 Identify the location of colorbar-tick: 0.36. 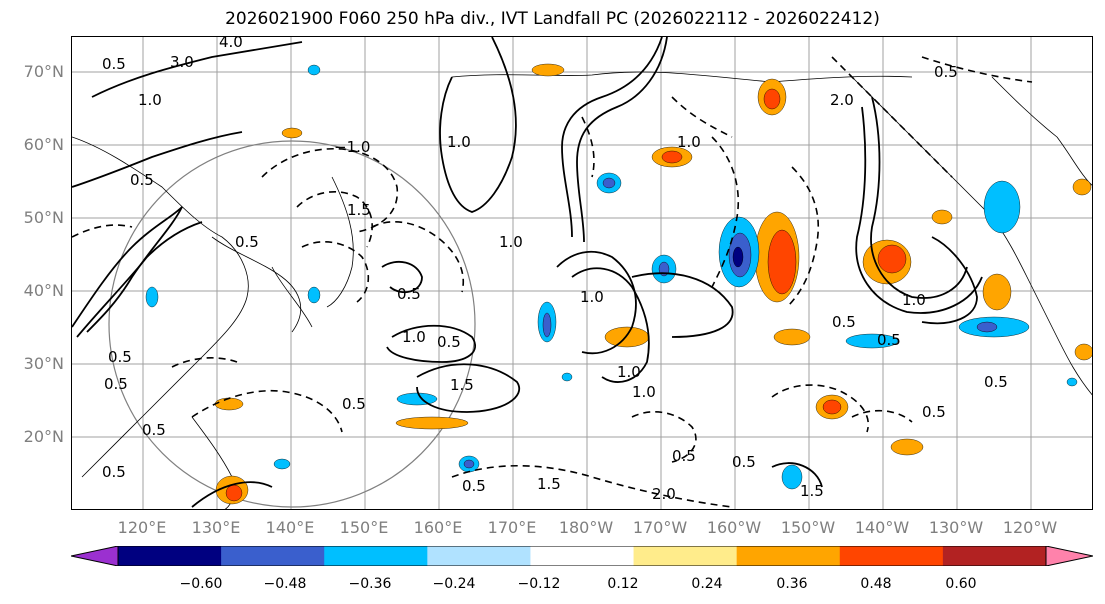
(792, 584).